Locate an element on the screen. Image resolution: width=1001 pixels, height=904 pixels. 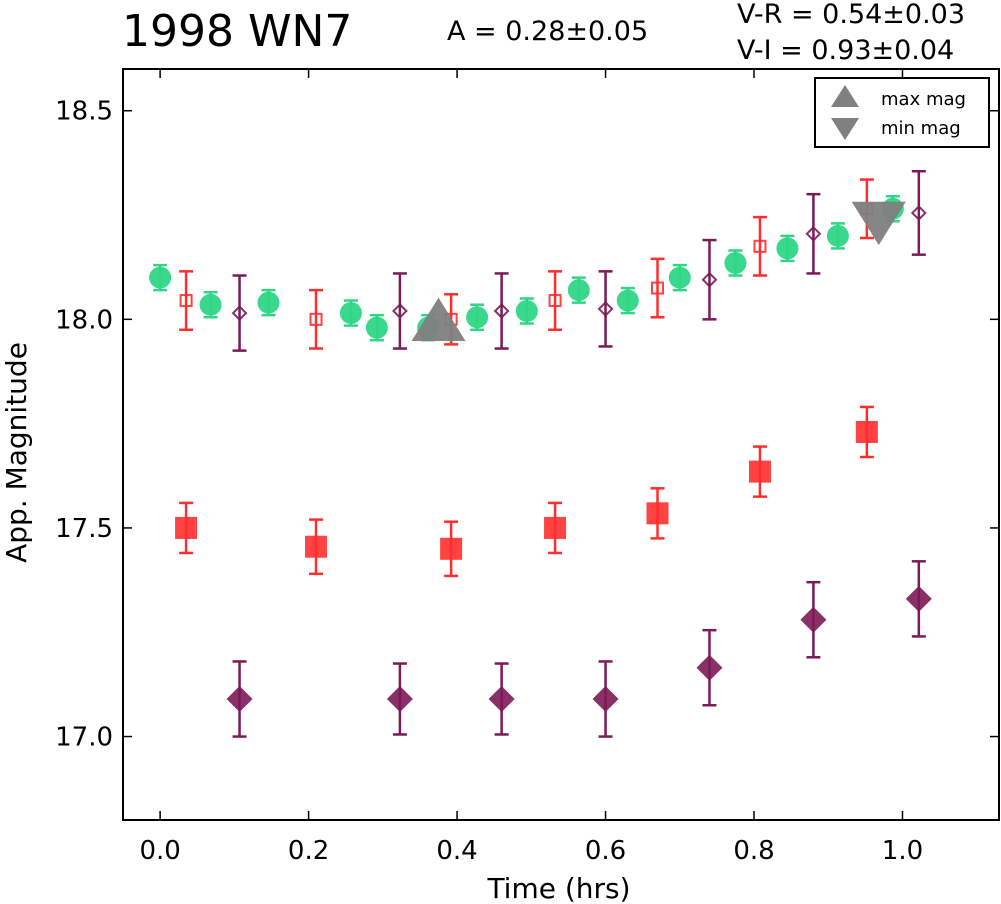
legend-label: max mag is located at coordinates (923, 99).